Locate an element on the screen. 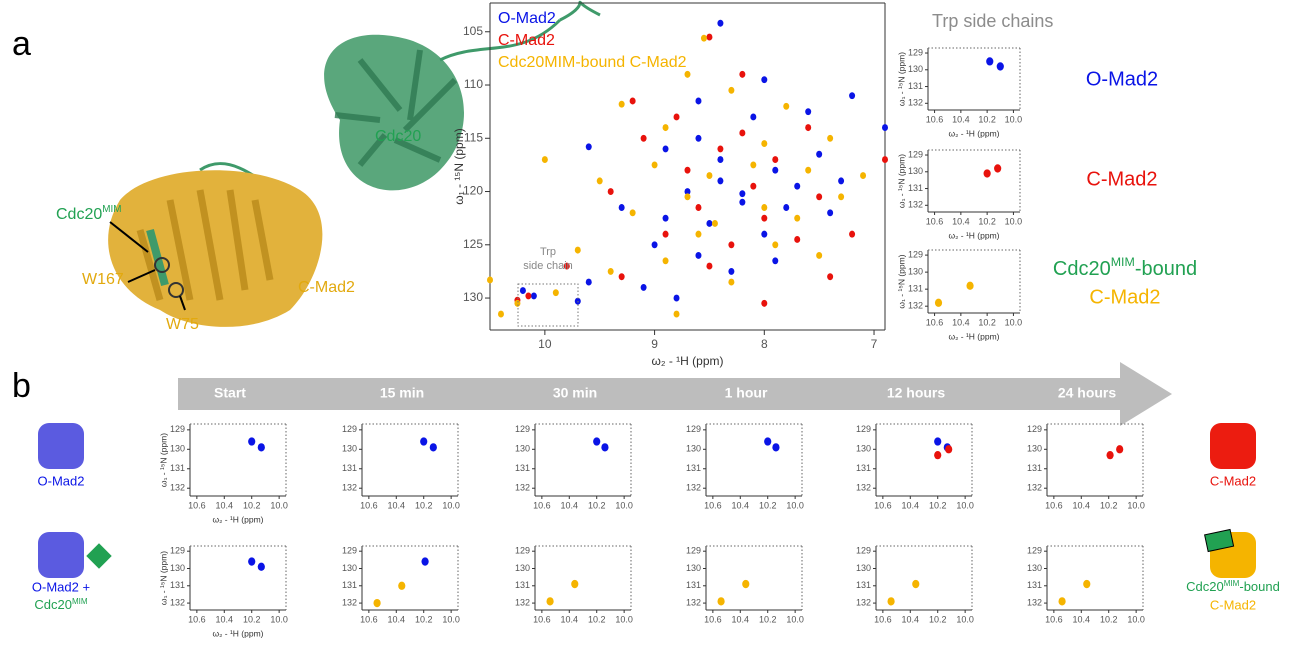 Image resolution: width=1300 pixels, height=645 pixels. annotation-box is located at coordinates (548, 305).